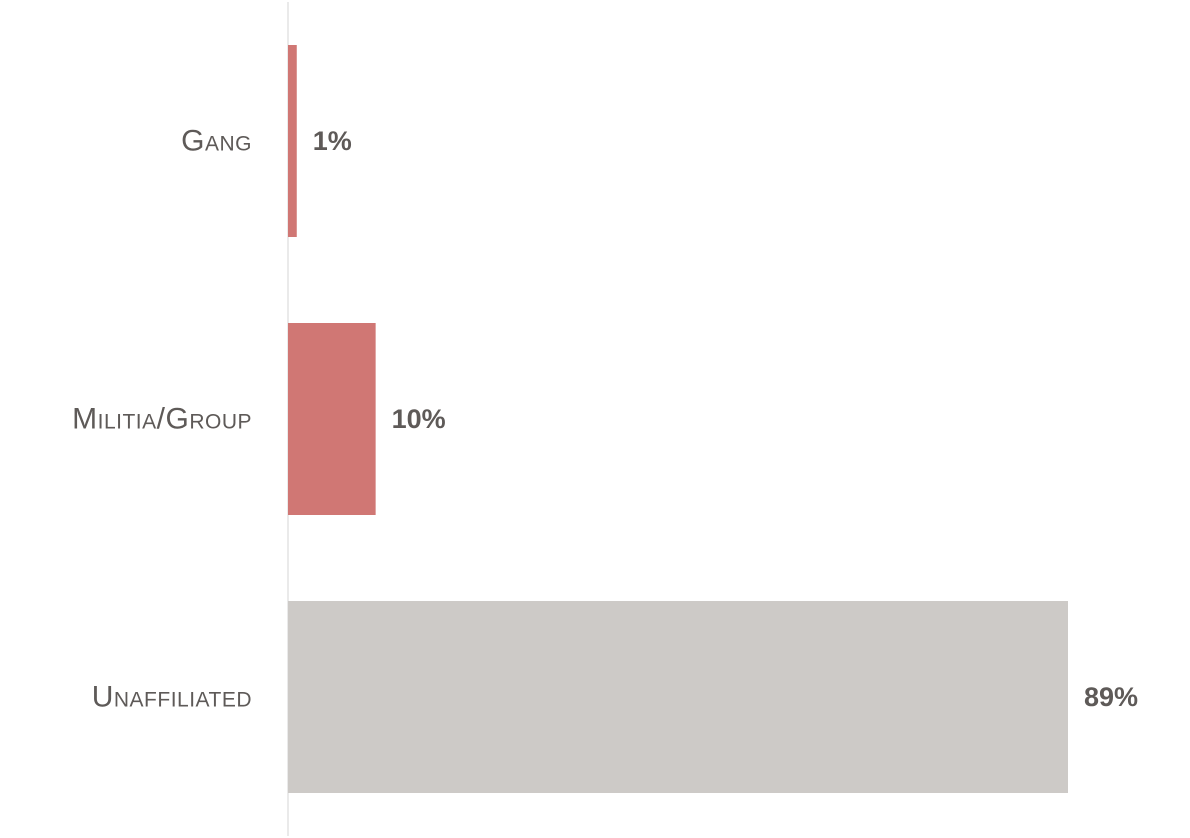 This screenshot has height=838, width=1190. Describe the element at coordinates (419, 419) in the screenshot. I see `value-label-militia-group: 10%` at that location.